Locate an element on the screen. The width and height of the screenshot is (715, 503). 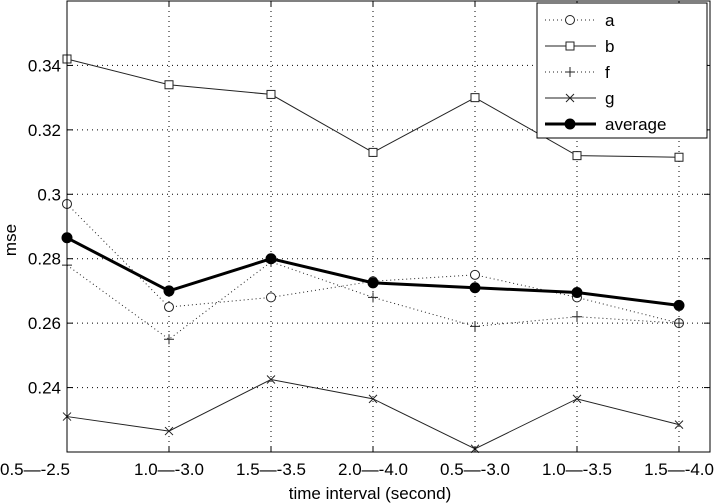
legend-marker-f is located at coordinates (570, 72).